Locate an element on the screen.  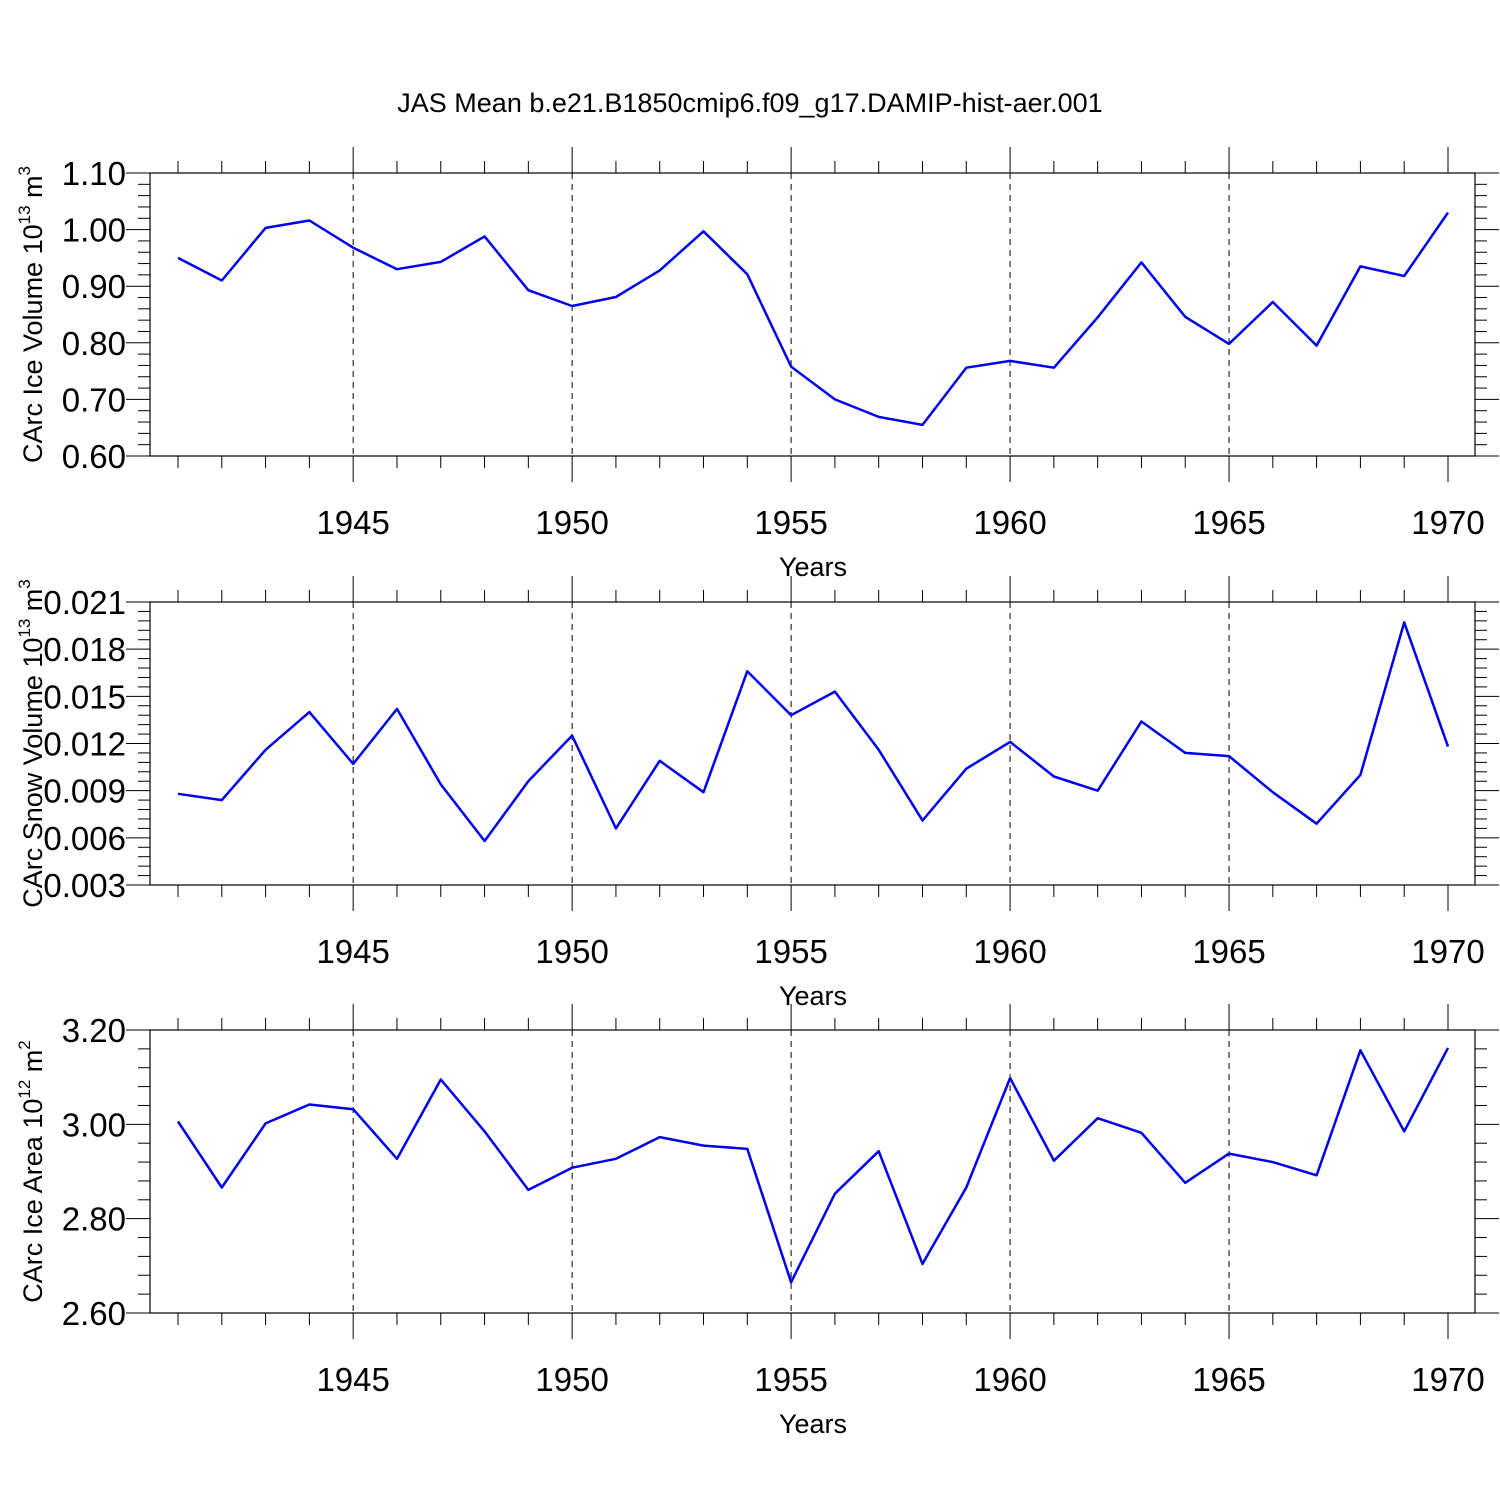
y-tick-label: 0.90 is located at coordinates (94, 286).